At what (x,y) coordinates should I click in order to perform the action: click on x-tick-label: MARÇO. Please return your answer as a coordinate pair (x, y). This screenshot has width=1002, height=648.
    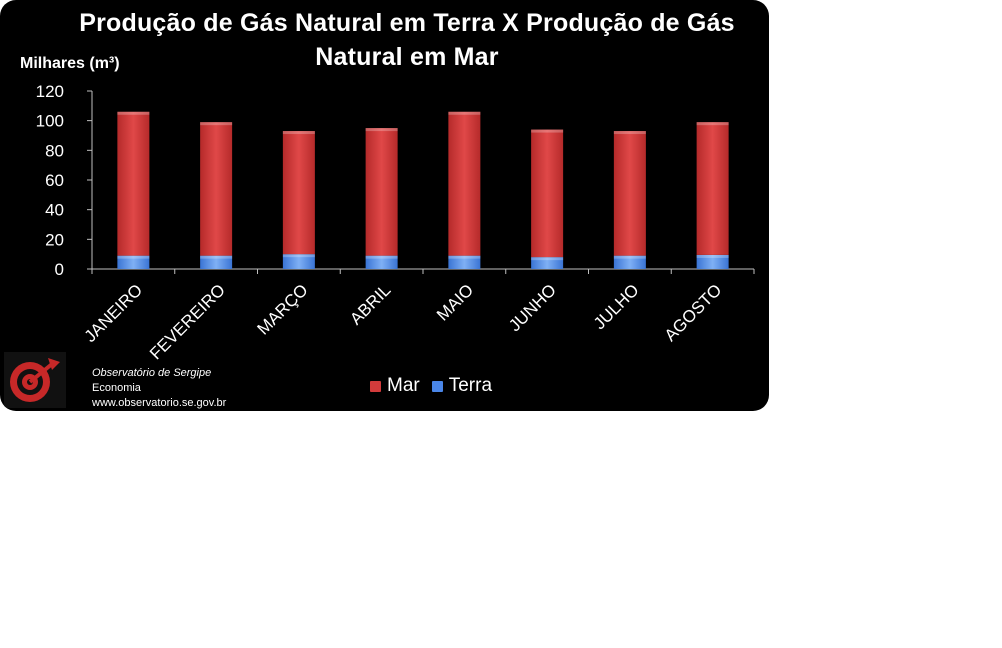
    Looking at the image, I should click on (283, 309).